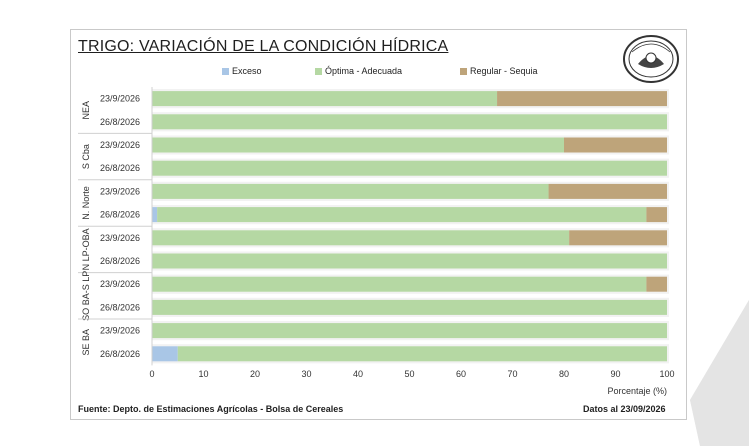 The image size is (749, 446). What do you see at coordinates (666, 374) in the screenshot?
I see `x-tick-label: 100` at bounding box center [666, 374].